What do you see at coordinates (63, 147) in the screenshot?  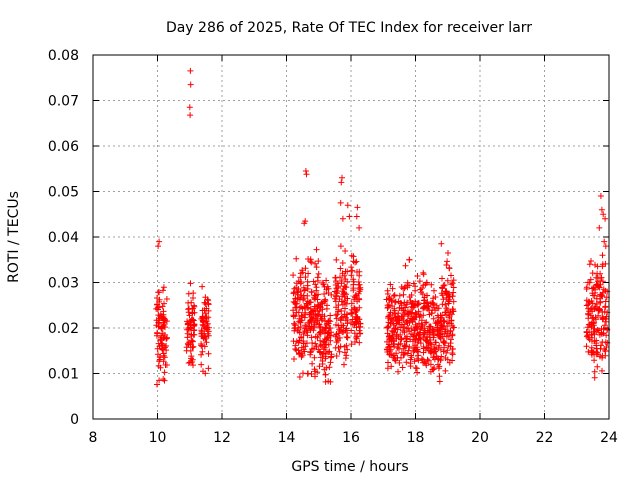 I see `y-tick-label: 0.06` at bounding box center [63, 147].